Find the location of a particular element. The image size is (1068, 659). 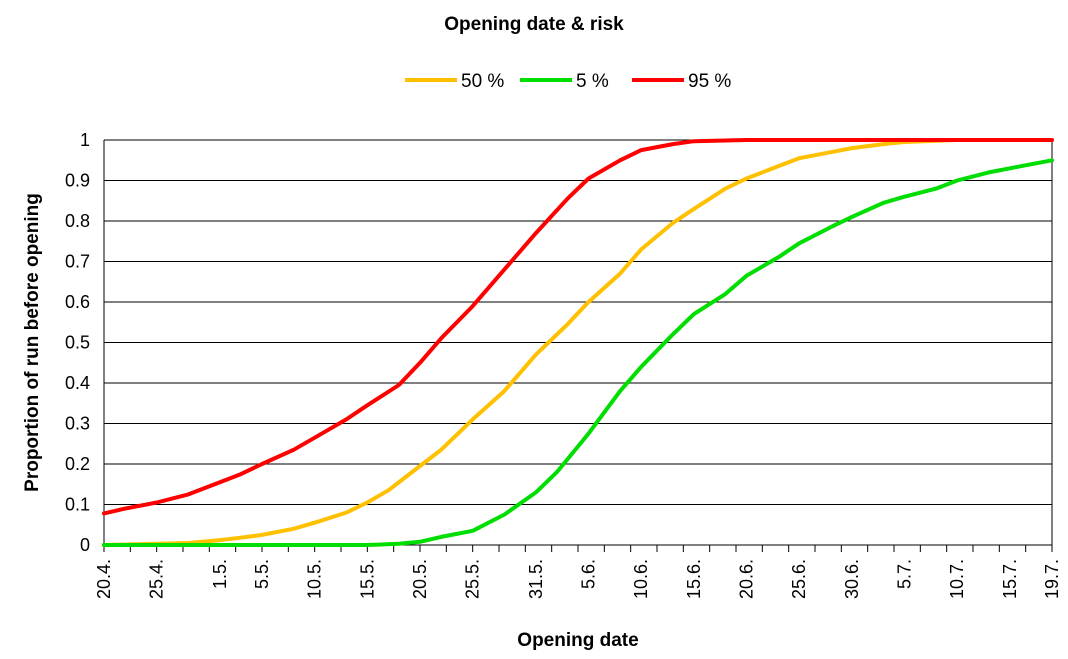

x-tick-label: 1.5. is located at coordinates (220, 574).